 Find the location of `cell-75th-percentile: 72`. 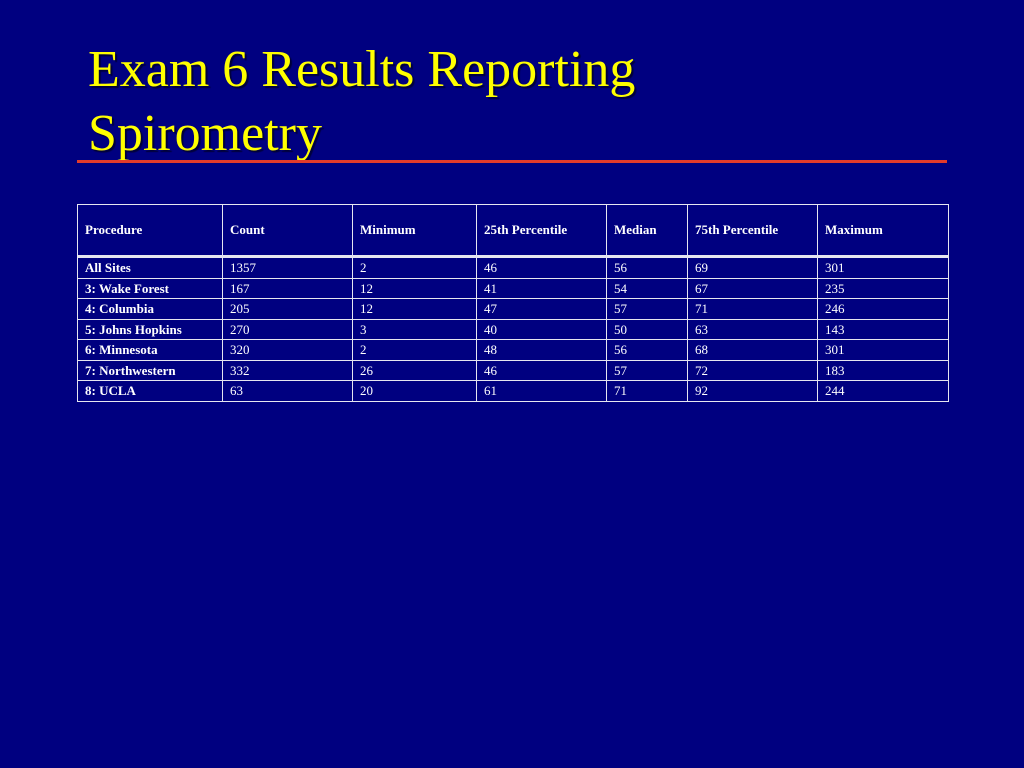

cell-75th-percentile: 72 is located at coordinates (752, 370).